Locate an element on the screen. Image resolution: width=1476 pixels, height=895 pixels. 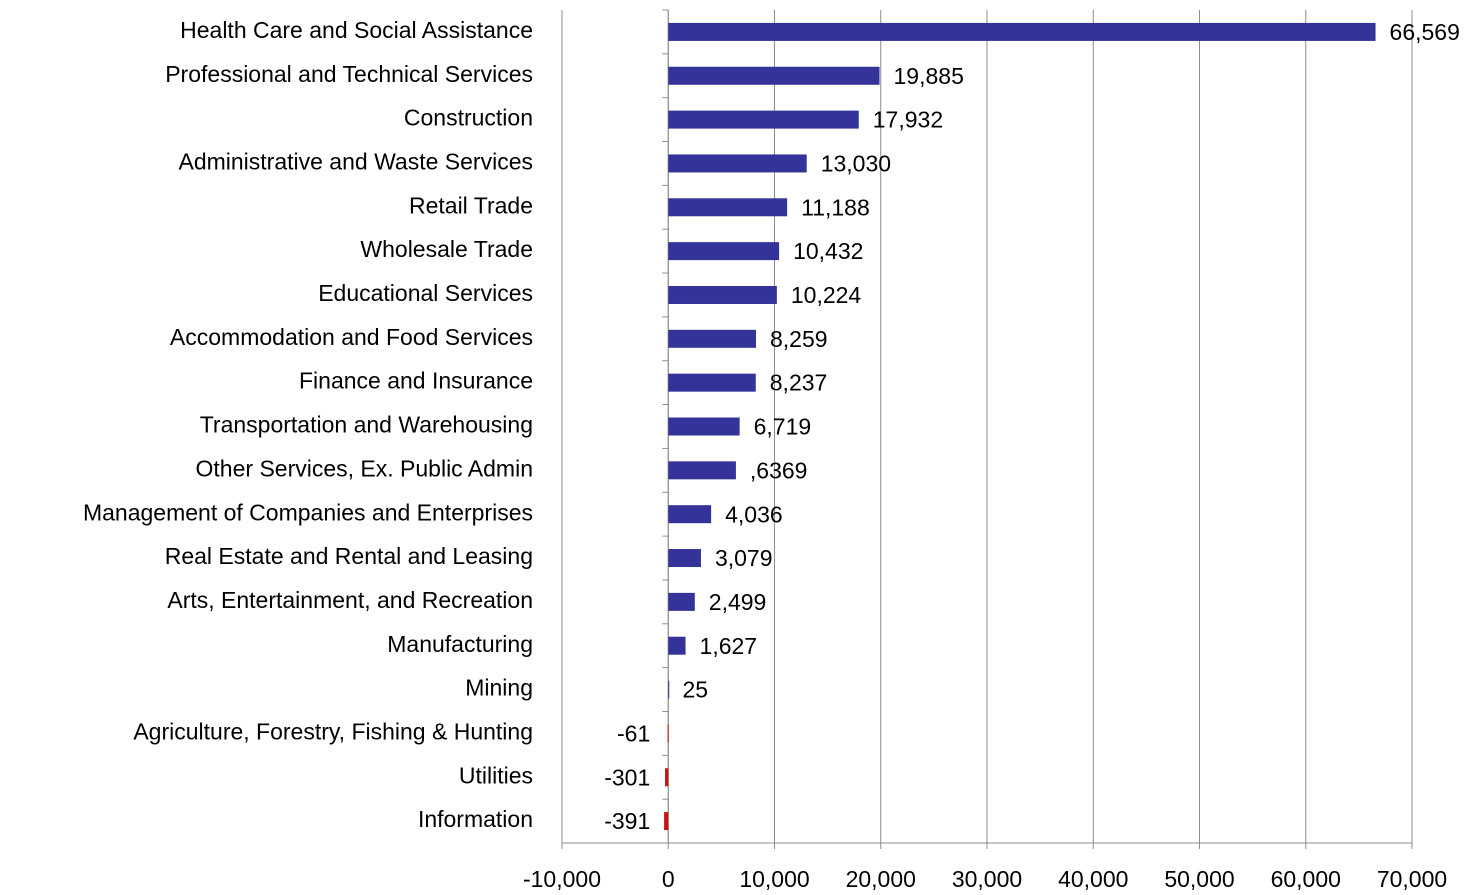
x-tick-label: 20,000 is located at coordinates (881, 879).